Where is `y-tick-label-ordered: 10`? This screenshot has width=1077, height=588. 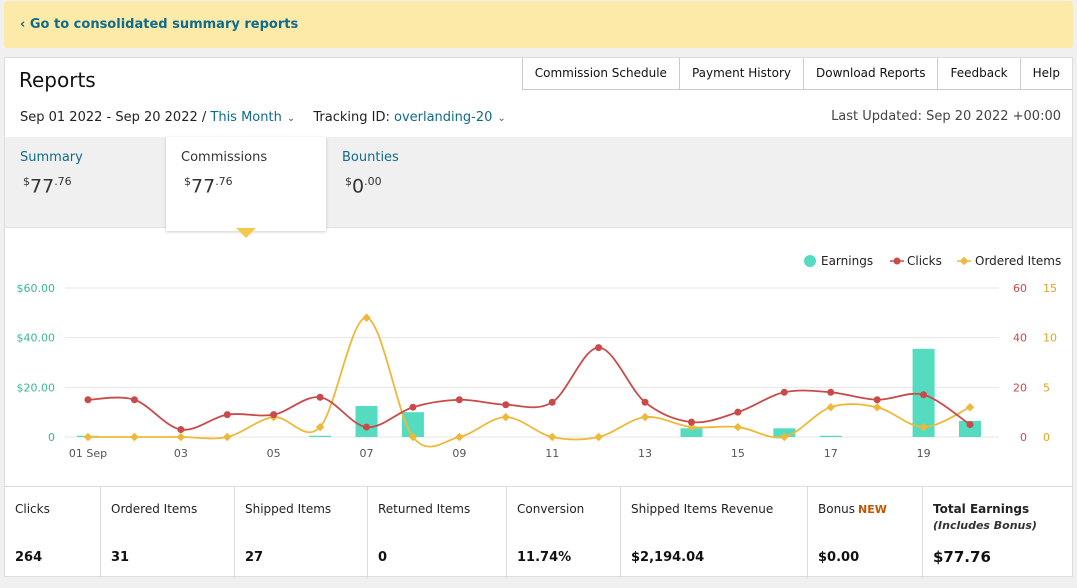
y-tick-label-ordered: 10 is located at coordinates (1050, 338).